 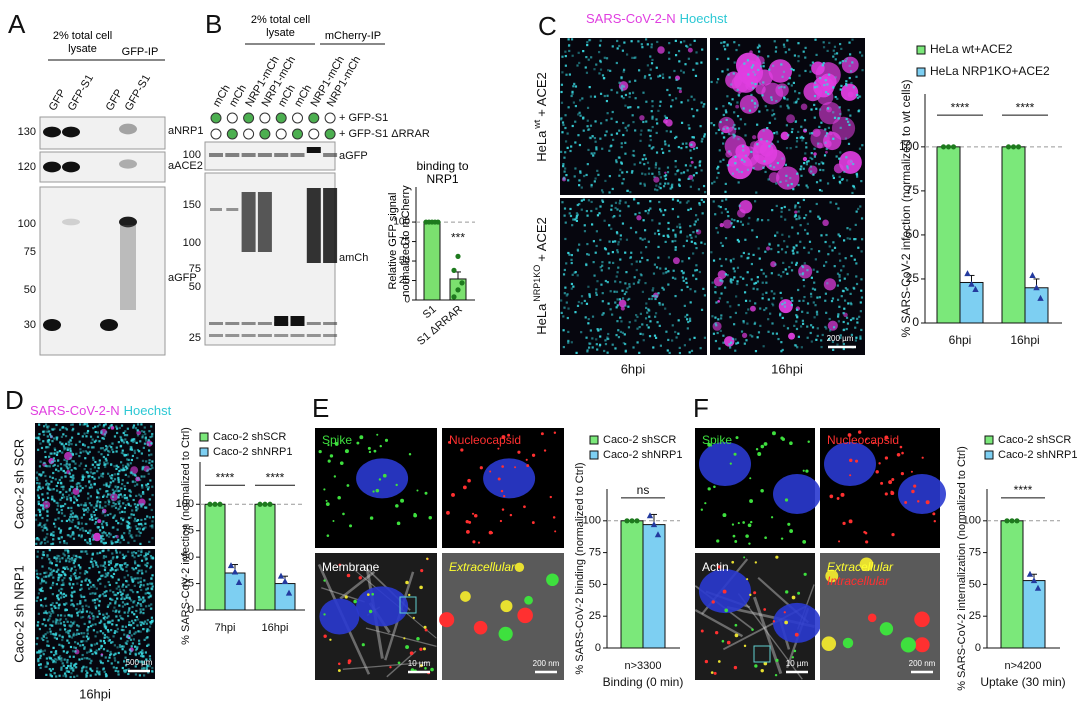 I want to click on cell-nucleus, so click(x=797, y=622).